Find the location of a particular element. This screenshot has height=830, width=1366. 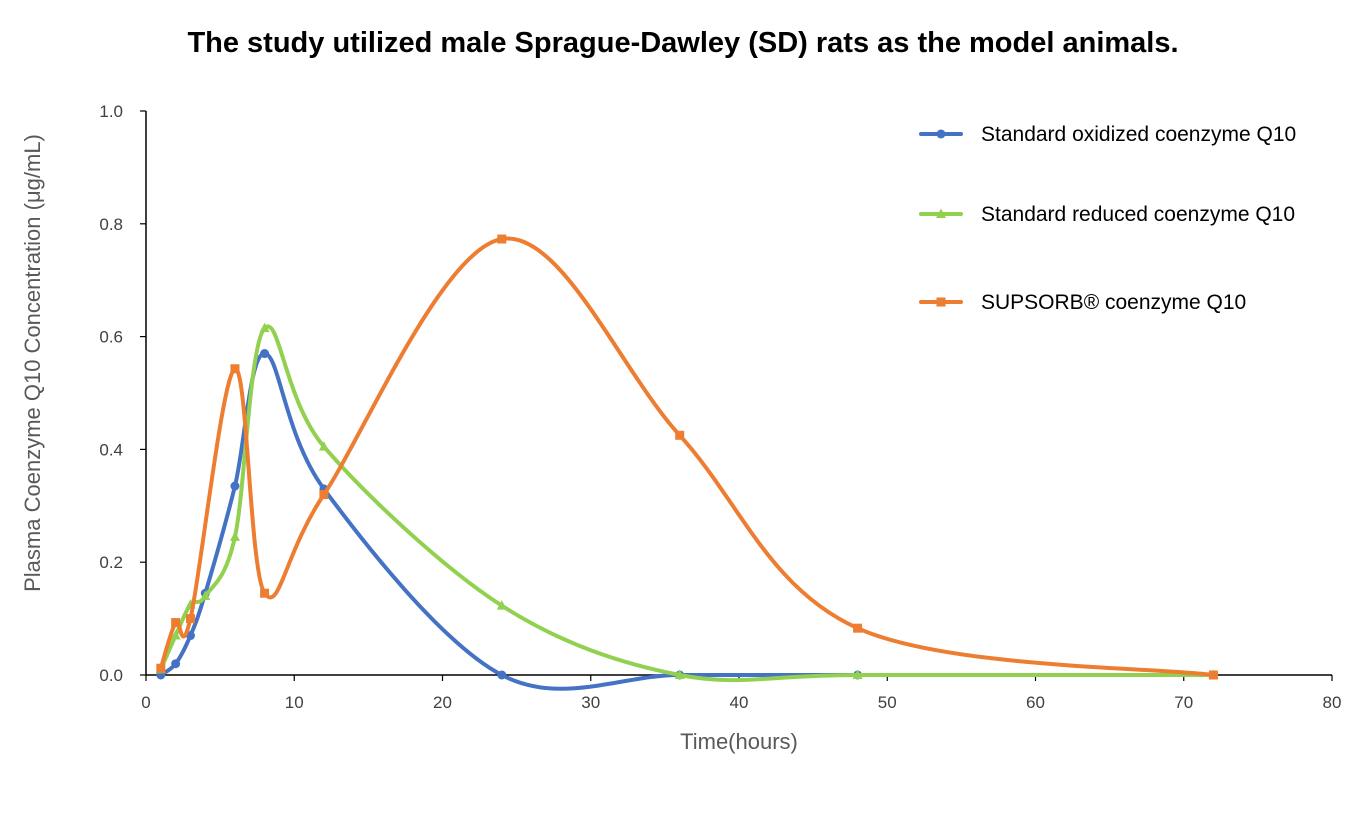

legend-entry-2: Standard reduced coenzyme Q10 is located at coordinates (1107, 214).